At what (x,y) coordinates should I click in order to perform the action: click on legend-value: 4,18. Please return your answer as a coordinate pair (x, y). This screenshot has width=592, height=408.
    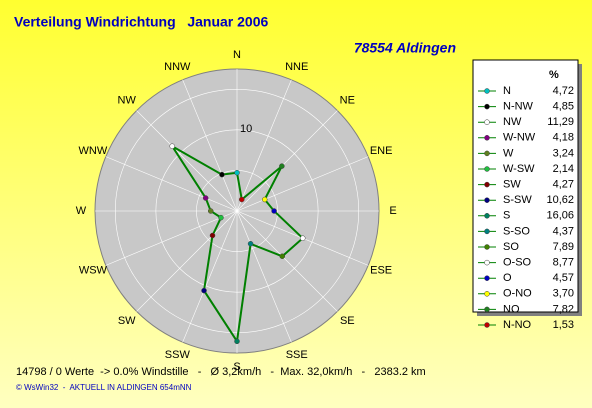
    Looking at the image, I should click on (563, 138).